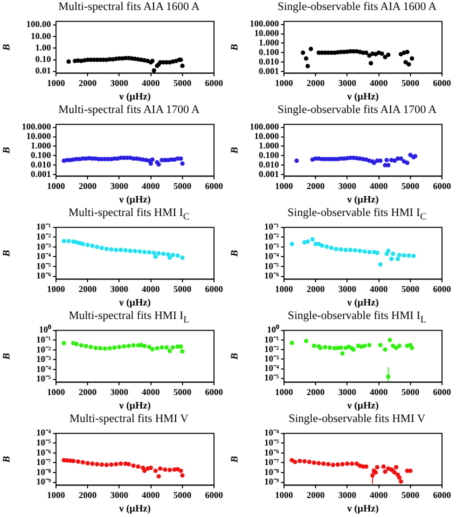 This screenshot has height=517, width=457. Describe the element at coordinates (265, 127) in the screenshot. I see `y-tick-label: 100.000` at that location.